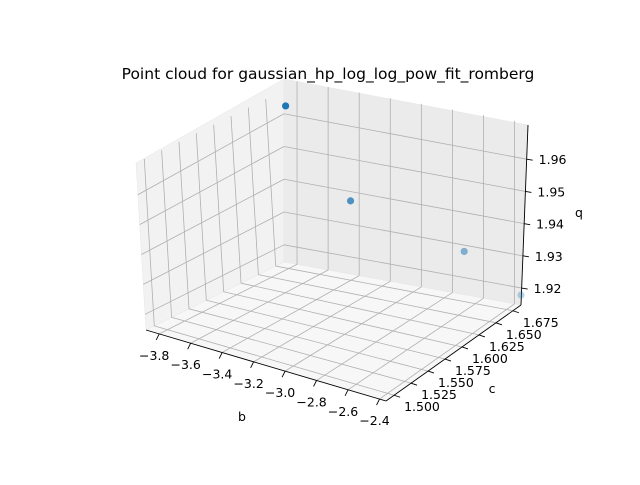 This screenshot has width=640, height=485. What do you see at coordinates (343, 411) in the screenshot?
I see `x-tick-label: −2.6` at bounding box center [343, 411].